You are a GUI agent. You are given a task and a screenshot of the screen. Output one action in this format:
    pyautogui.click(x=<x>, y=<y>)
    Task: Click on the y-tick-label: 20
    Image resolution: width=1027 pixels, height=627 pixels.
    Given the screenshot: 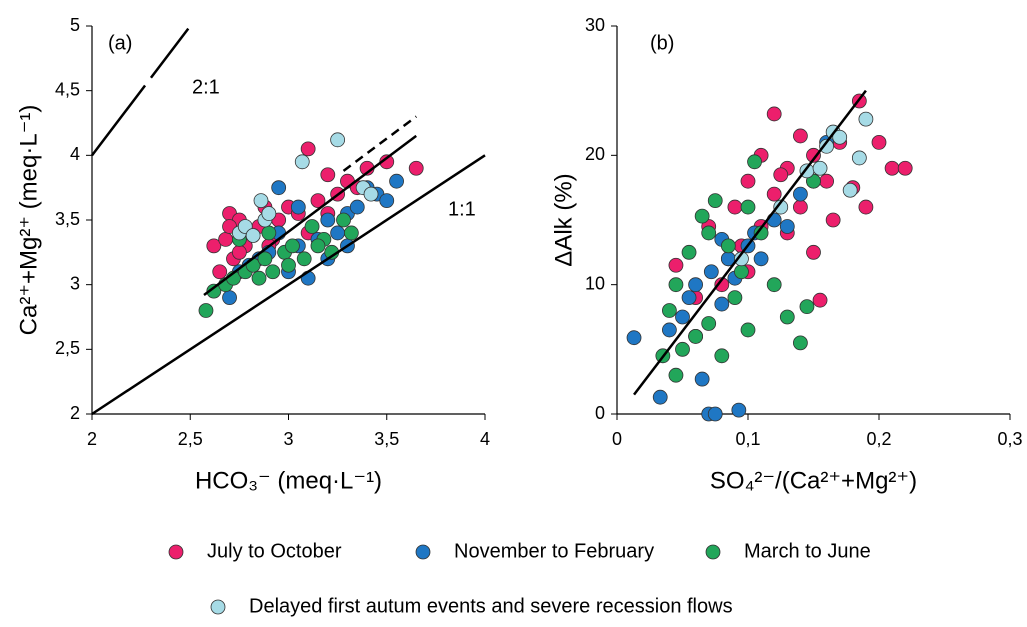 What is the action you would take?
    pyautogui.click(x=595, y=154)
    